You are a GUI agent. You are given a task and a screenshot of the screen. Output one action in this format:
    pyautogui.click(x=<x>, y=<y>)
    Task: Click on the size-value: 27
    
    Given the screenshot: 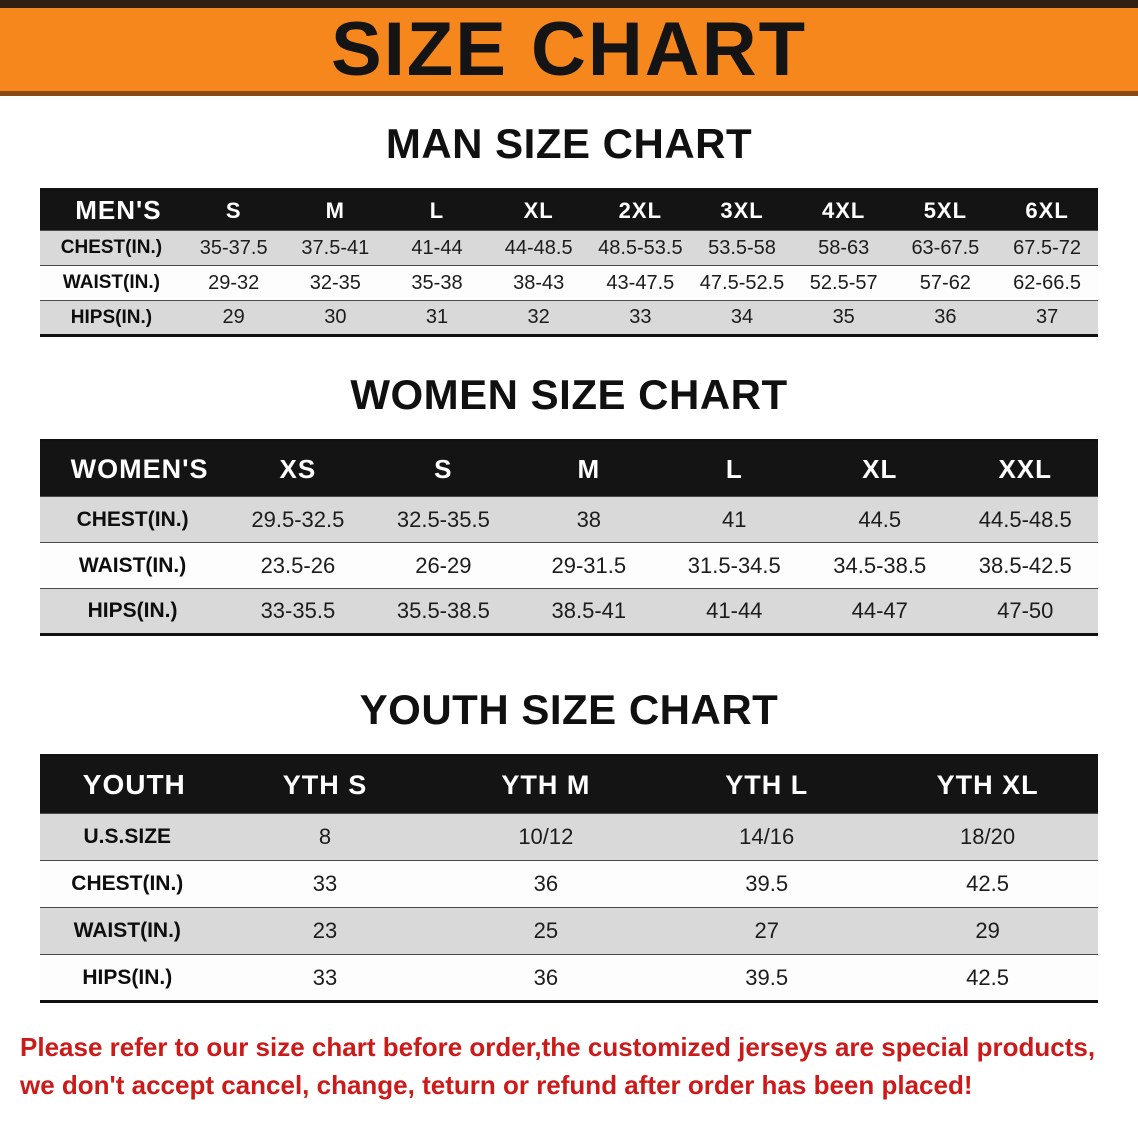 What is the action you would take?
    pyautogui.click(x=767, y=931)
    